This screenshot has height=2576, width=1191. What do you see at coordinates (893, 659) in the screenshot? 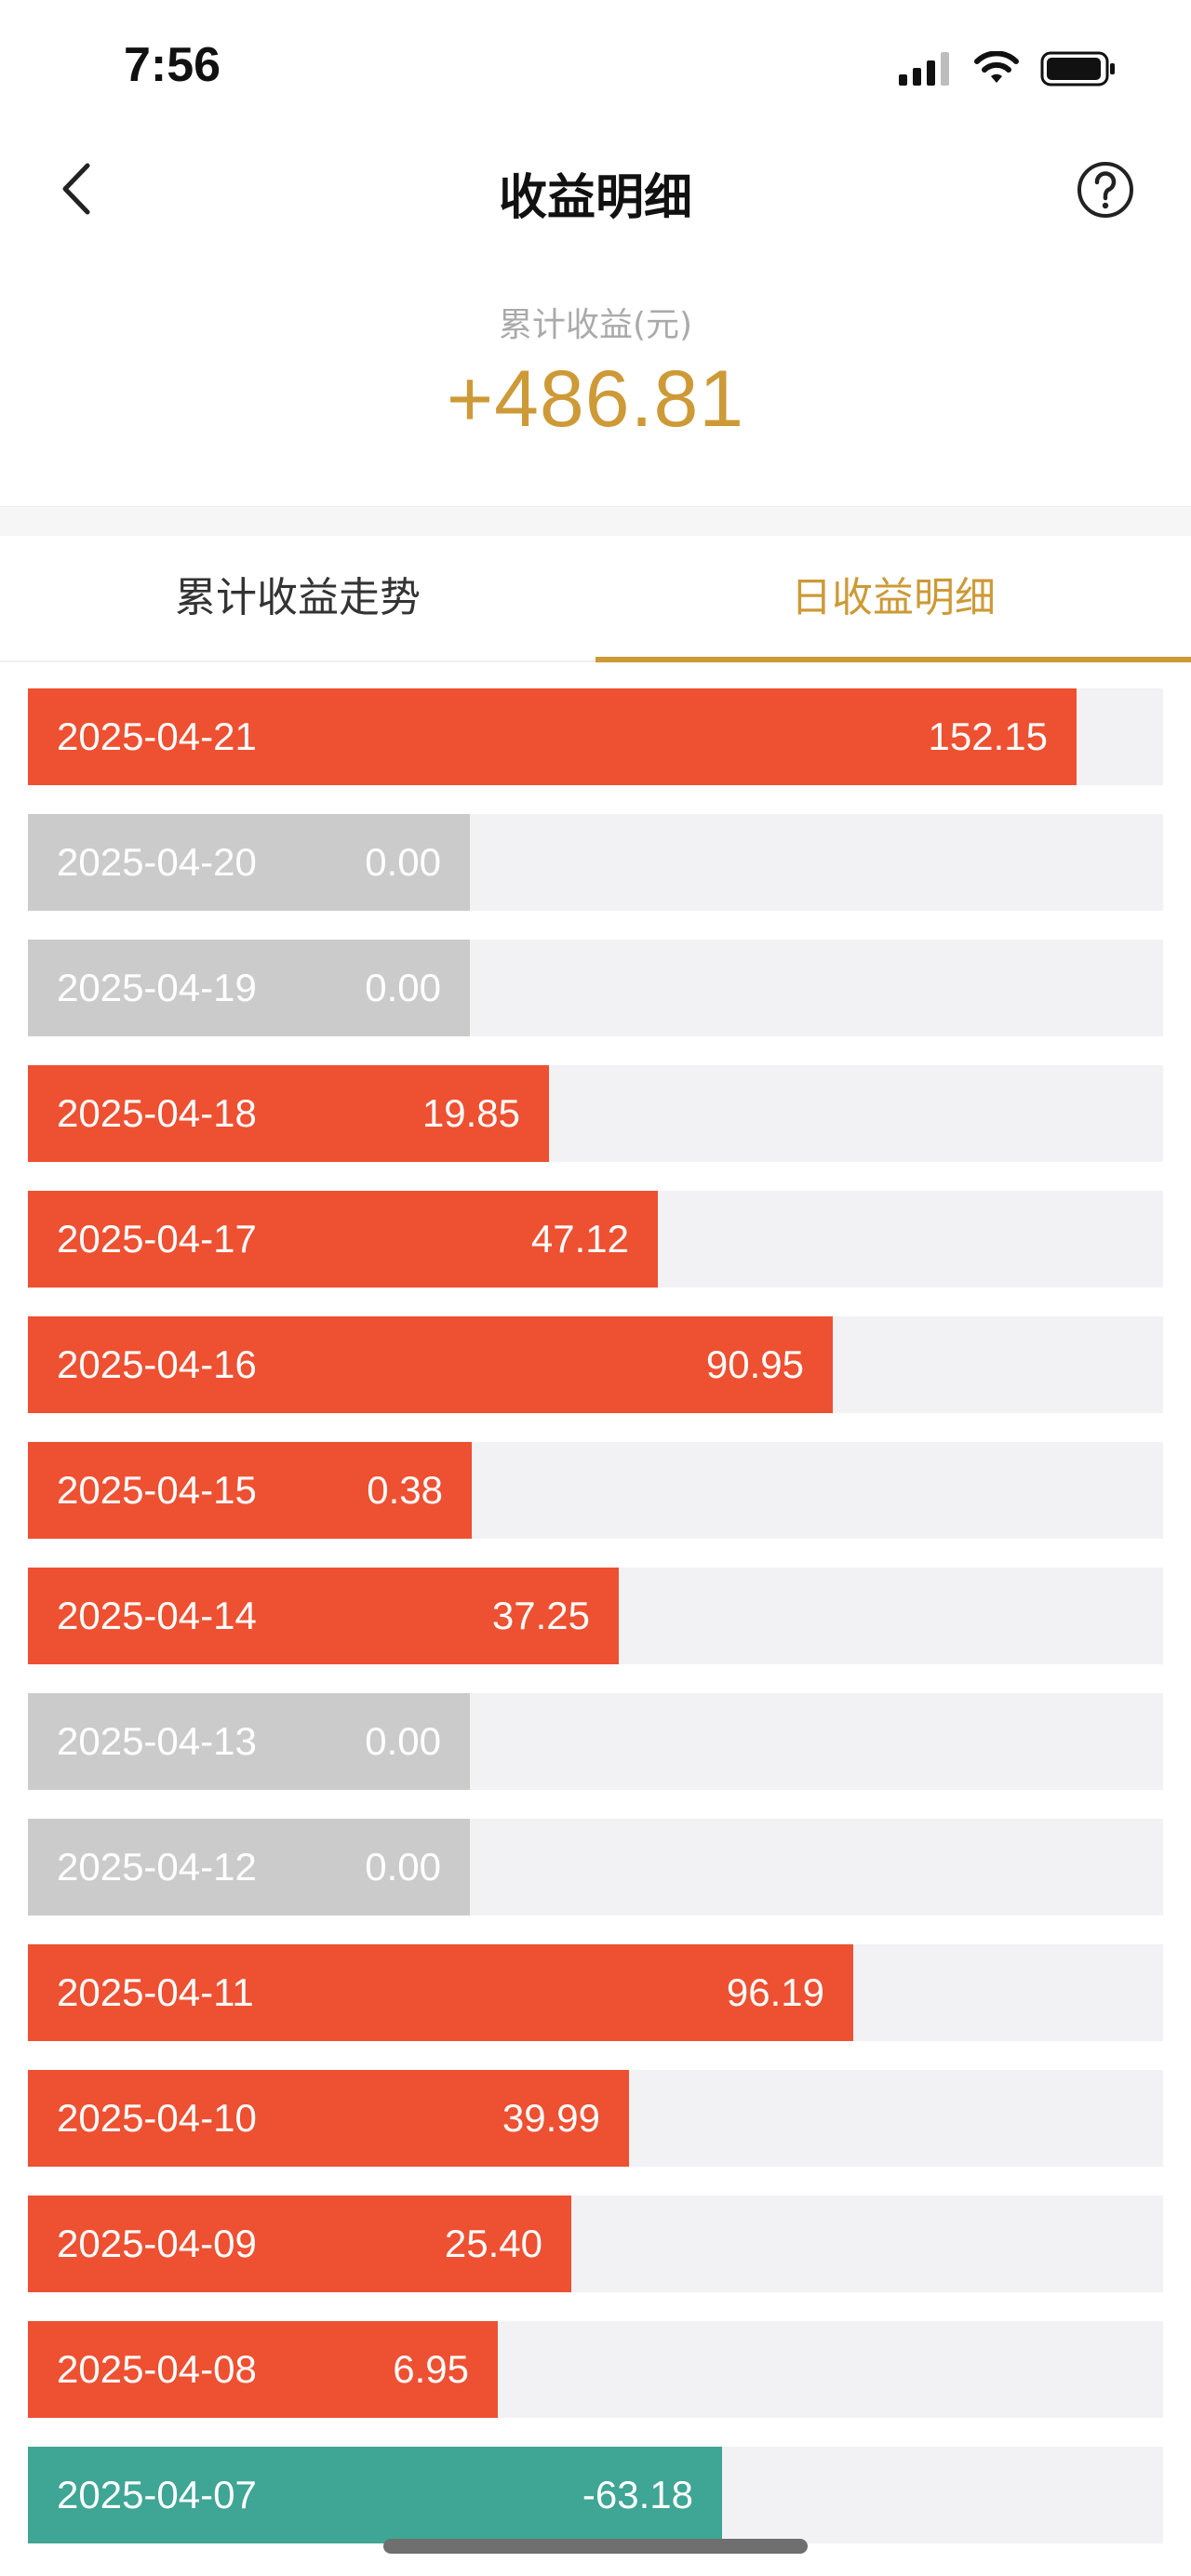
I see `active-tab-indicator` at bounding box center [893, 659].